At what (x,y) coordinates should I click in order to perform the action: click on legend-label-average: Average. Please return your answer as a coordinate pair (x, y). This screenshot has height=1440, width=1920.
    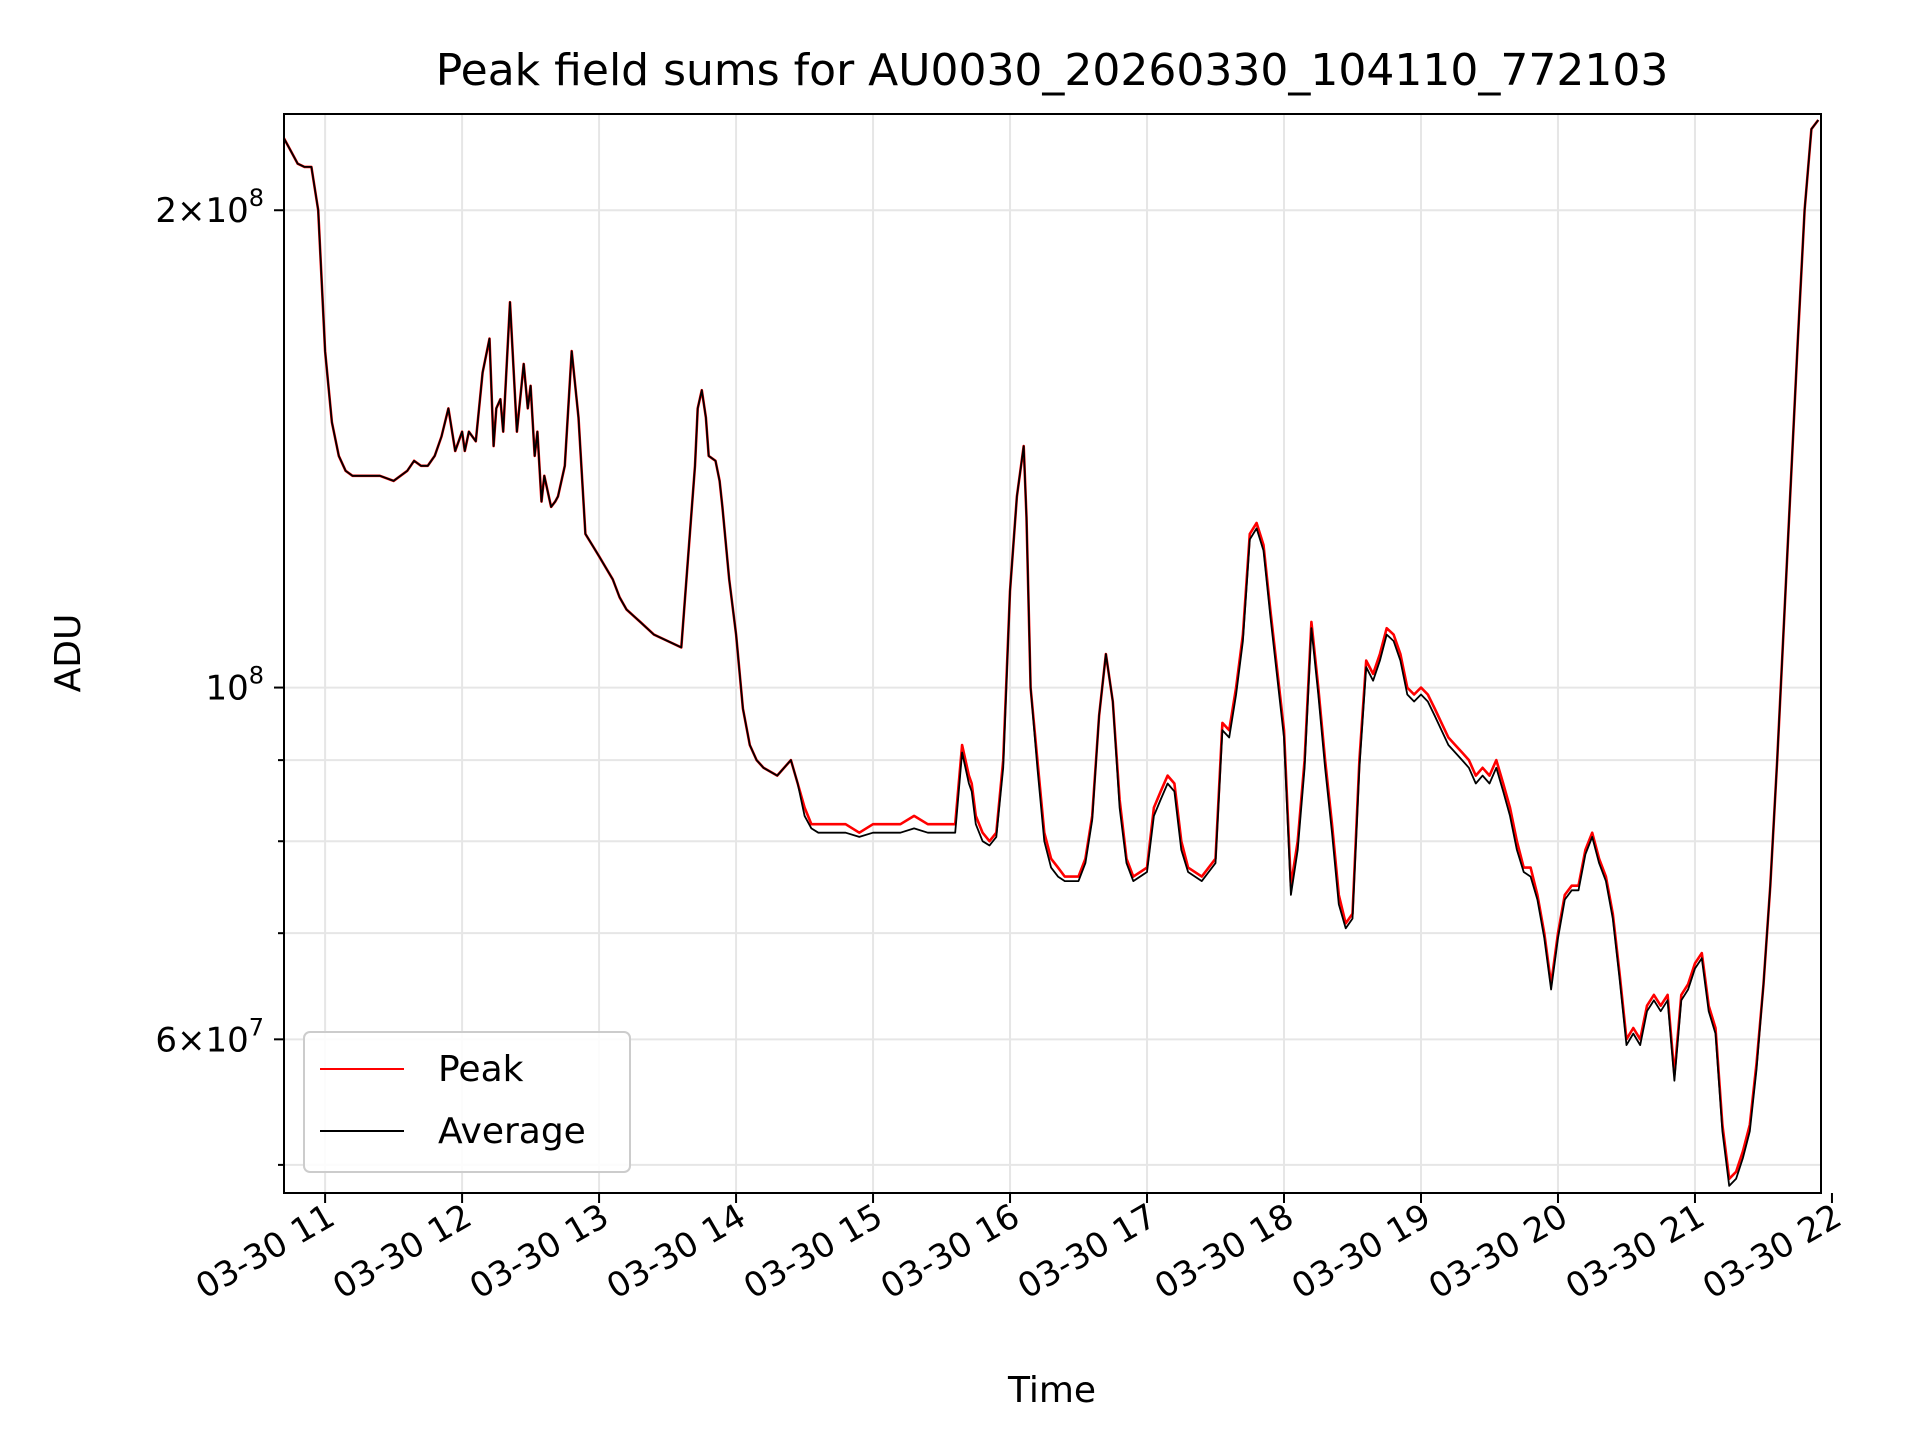
    Looking at the image, I should click on (512, 1131).